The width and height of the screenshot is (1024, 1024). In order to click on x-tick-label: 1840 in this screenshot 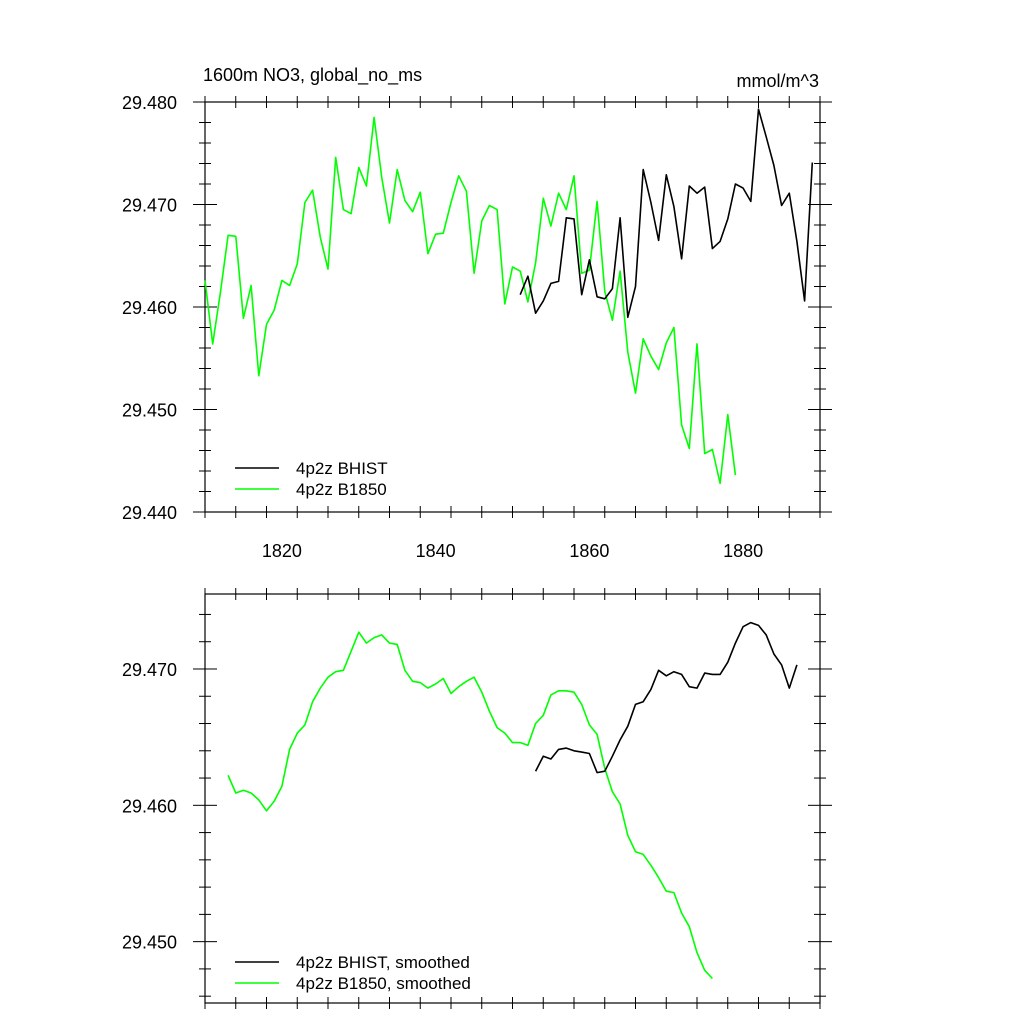, I will do `click(436, 551)`.